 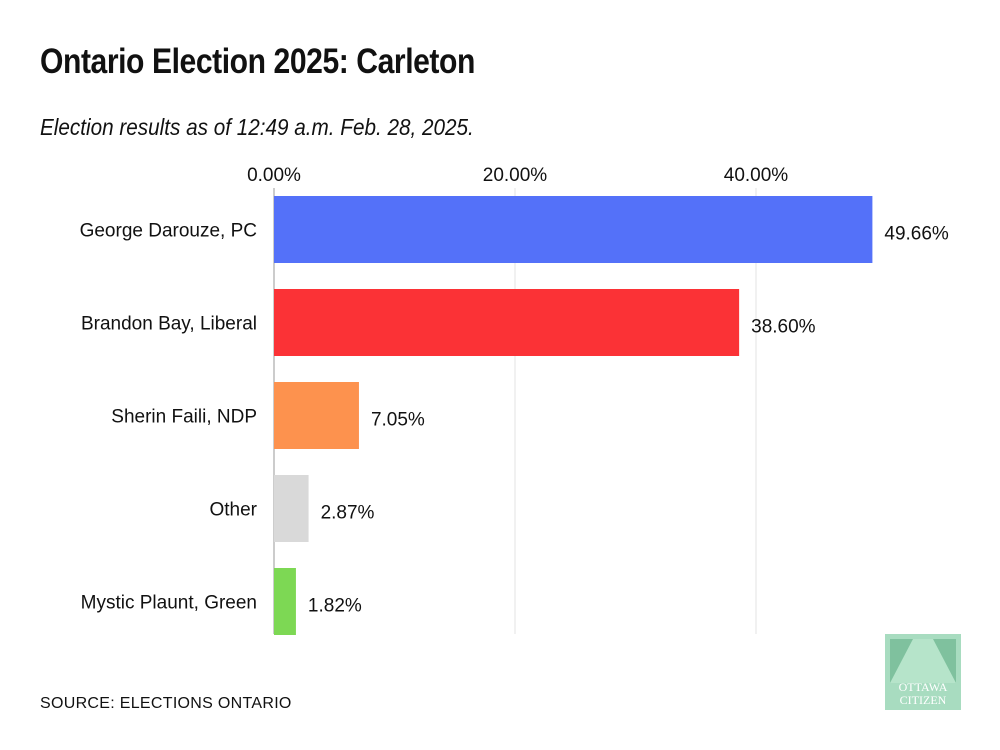 What do you see at coordinates (184, 417) in the screenshot?
I see `category-label: Sherin Faili, NDP` at bounding box center [184, 417].